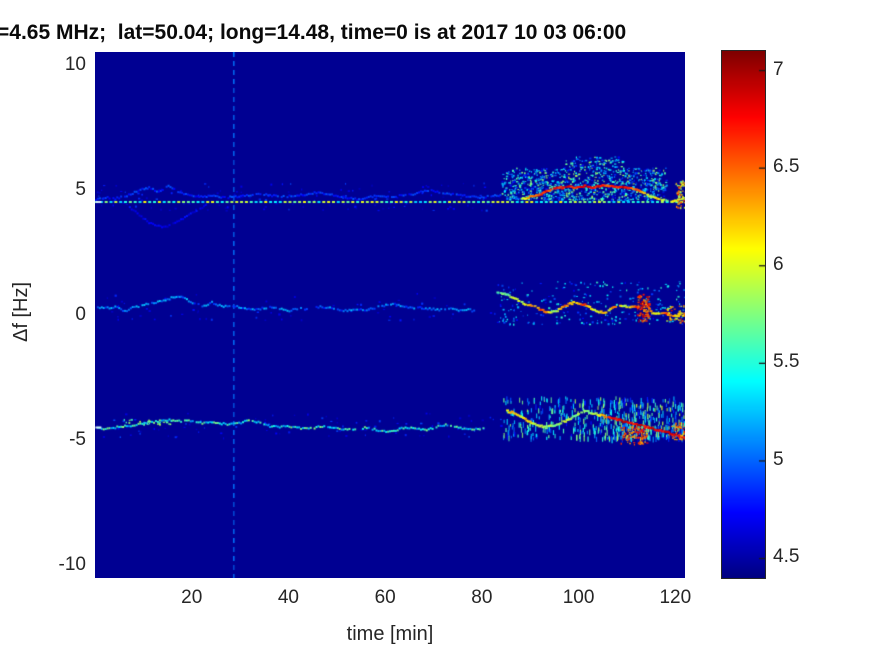 The height and width of the screenshot is (656, 875). I want to click on x-tick-label: 120, so click(675, 597).